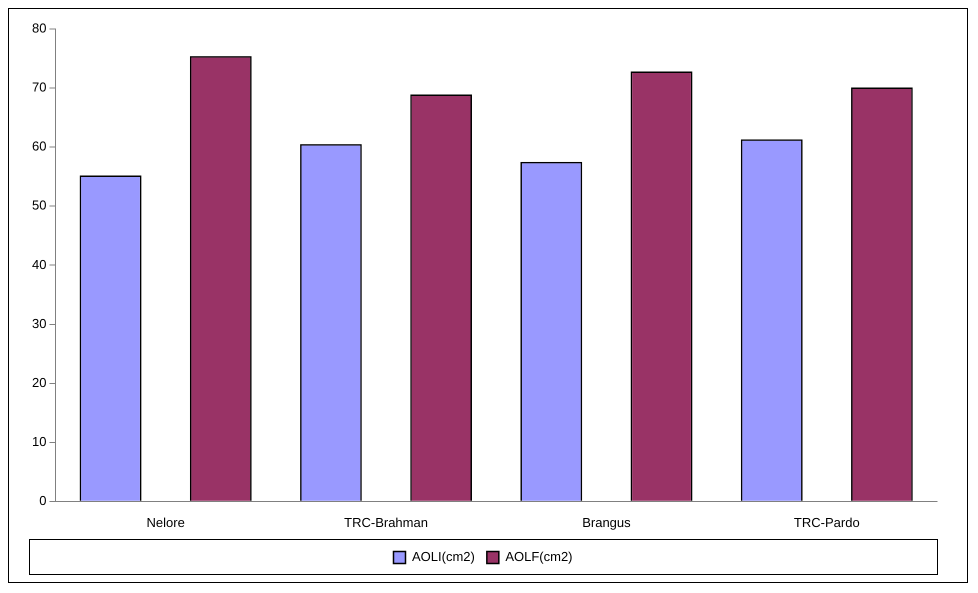 This screenshot has height=593, width=978. I want to click on y-tick-label: 70, so click(39, 87).